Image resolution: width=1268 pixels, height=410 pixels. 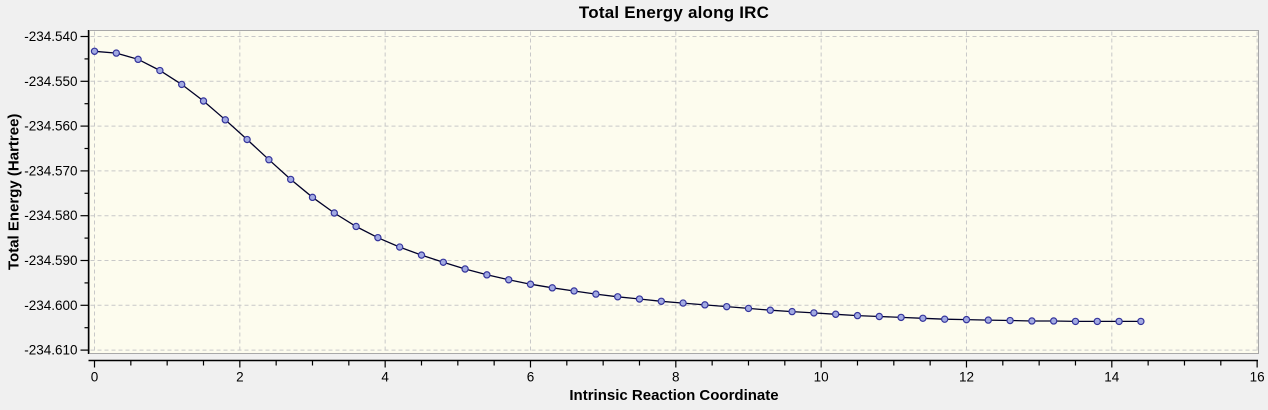 What do you see at coordinates (674, 395) in the screenshot?
I see `x-axis-title: Intrinsic Reaction Coordinate` at bounding box center [674, 395].